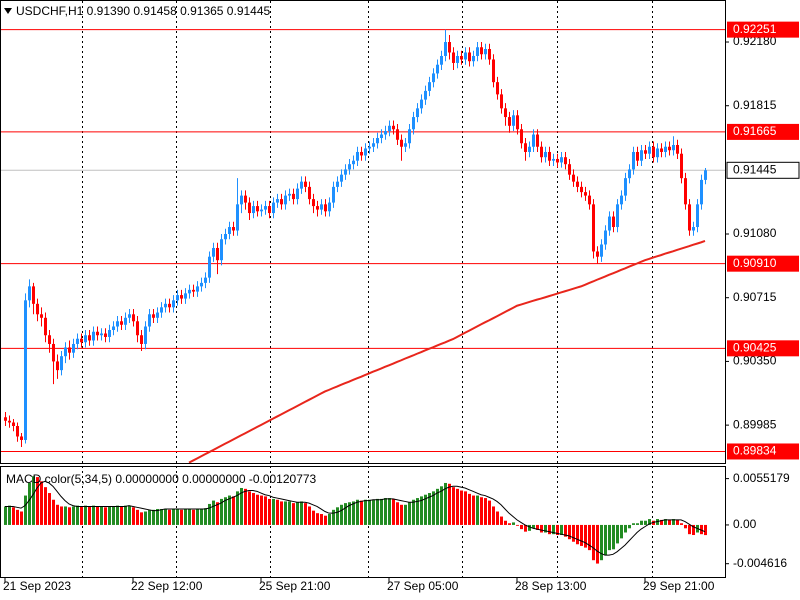 This screenshot has width=800, height=600. What do you see at coordinates (8, 11) in the screenshot?
I see `menu-arrow` at bounding box center [8, 11].